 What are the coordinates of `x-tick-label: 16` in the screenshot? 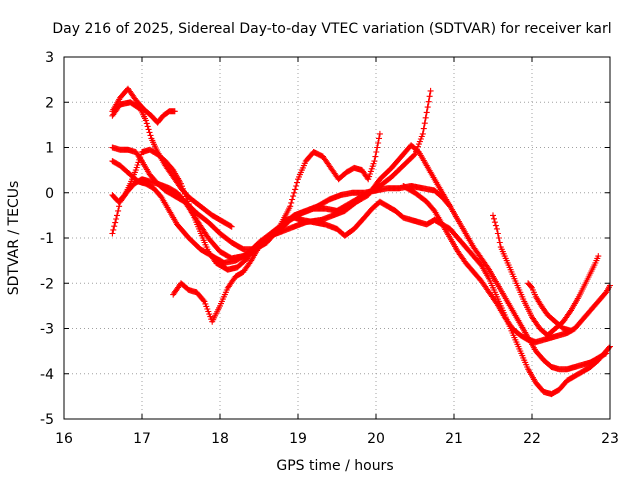 It's located at (64, 439).